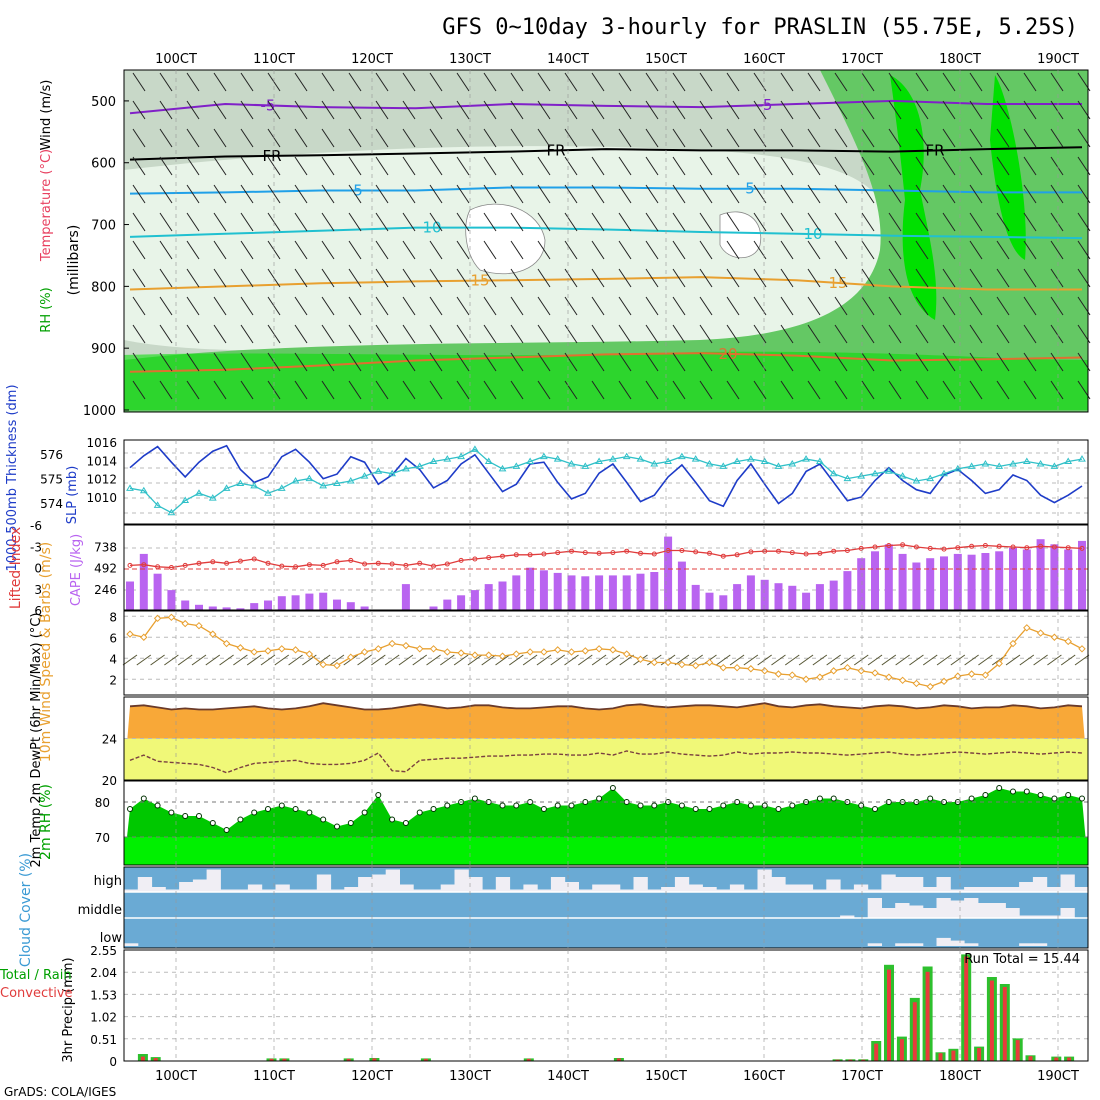 This screenshot has width=1100, height=1100. I want to click on cloud-bar-low, so click(943, 941).